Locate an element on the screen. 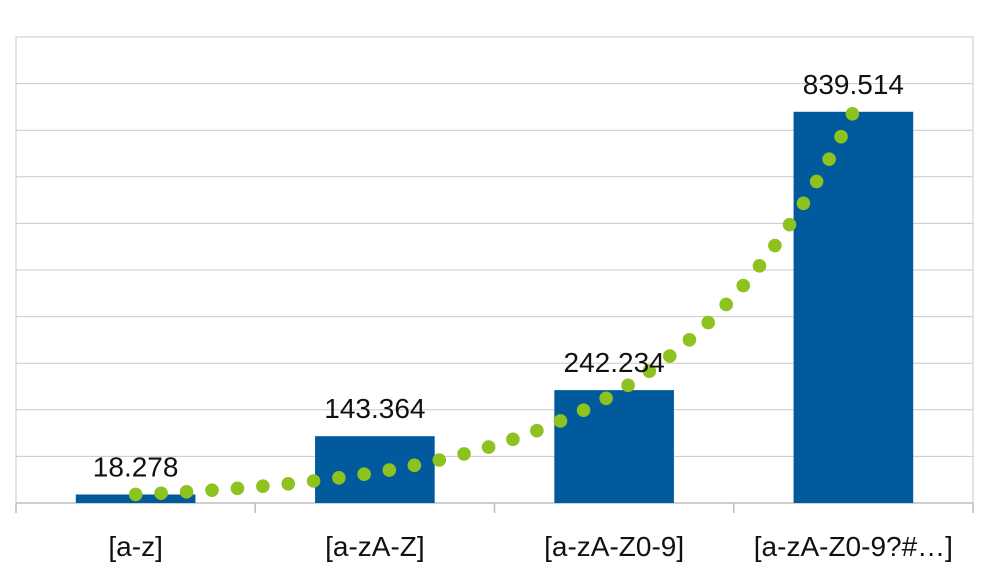  x-tick-label: [a-zA-Z0-9] is located at coordinates (614, 546).